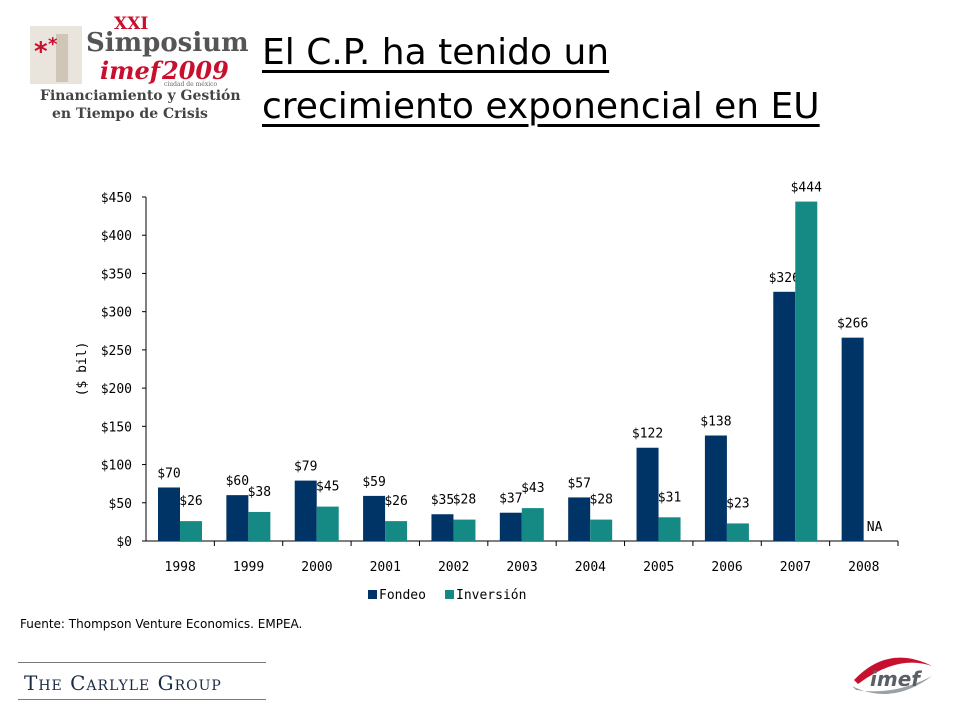 Image resolution: width=960 pixels, height=720 pixels. What do you see at coordinates (875, 527) in the screenshot?
I see `data-label: NA` at bounding box center [875, 527].